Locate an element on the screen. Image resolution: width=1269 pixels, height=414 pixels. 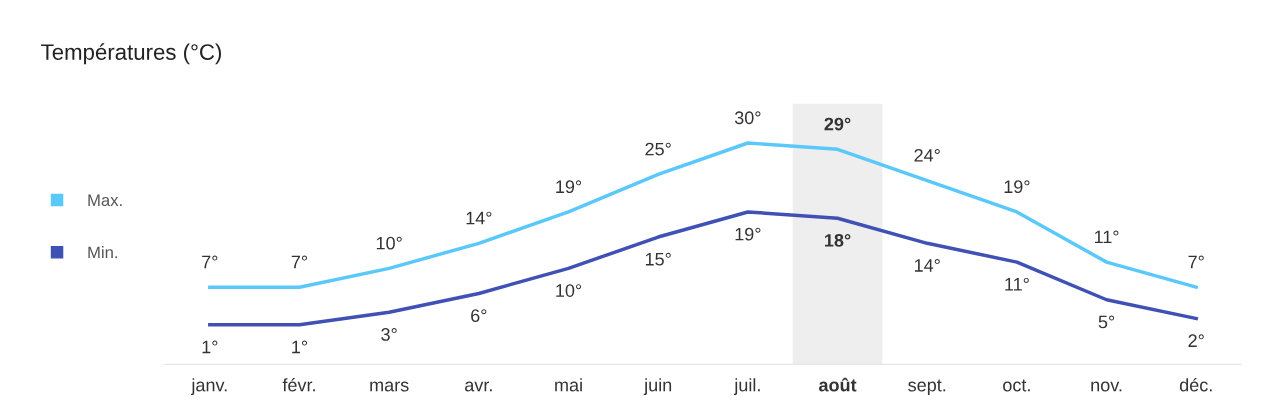
x-tick-label: mars is located at coordinates (389, 386).